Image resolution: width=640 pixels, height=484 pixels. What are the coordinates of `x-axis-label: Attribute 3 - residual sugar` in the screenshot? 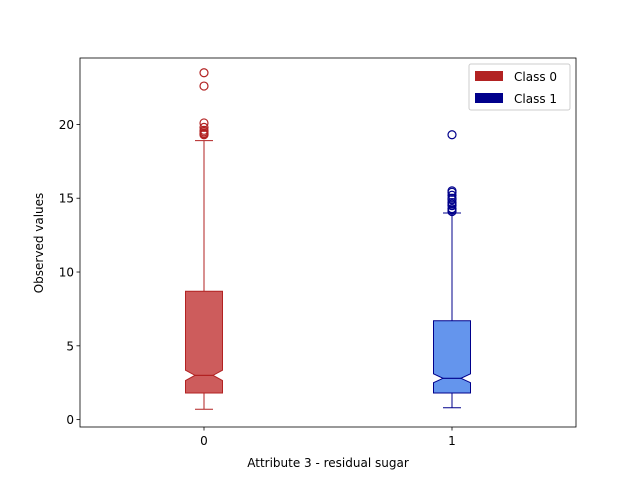 It's located at (328, 463).